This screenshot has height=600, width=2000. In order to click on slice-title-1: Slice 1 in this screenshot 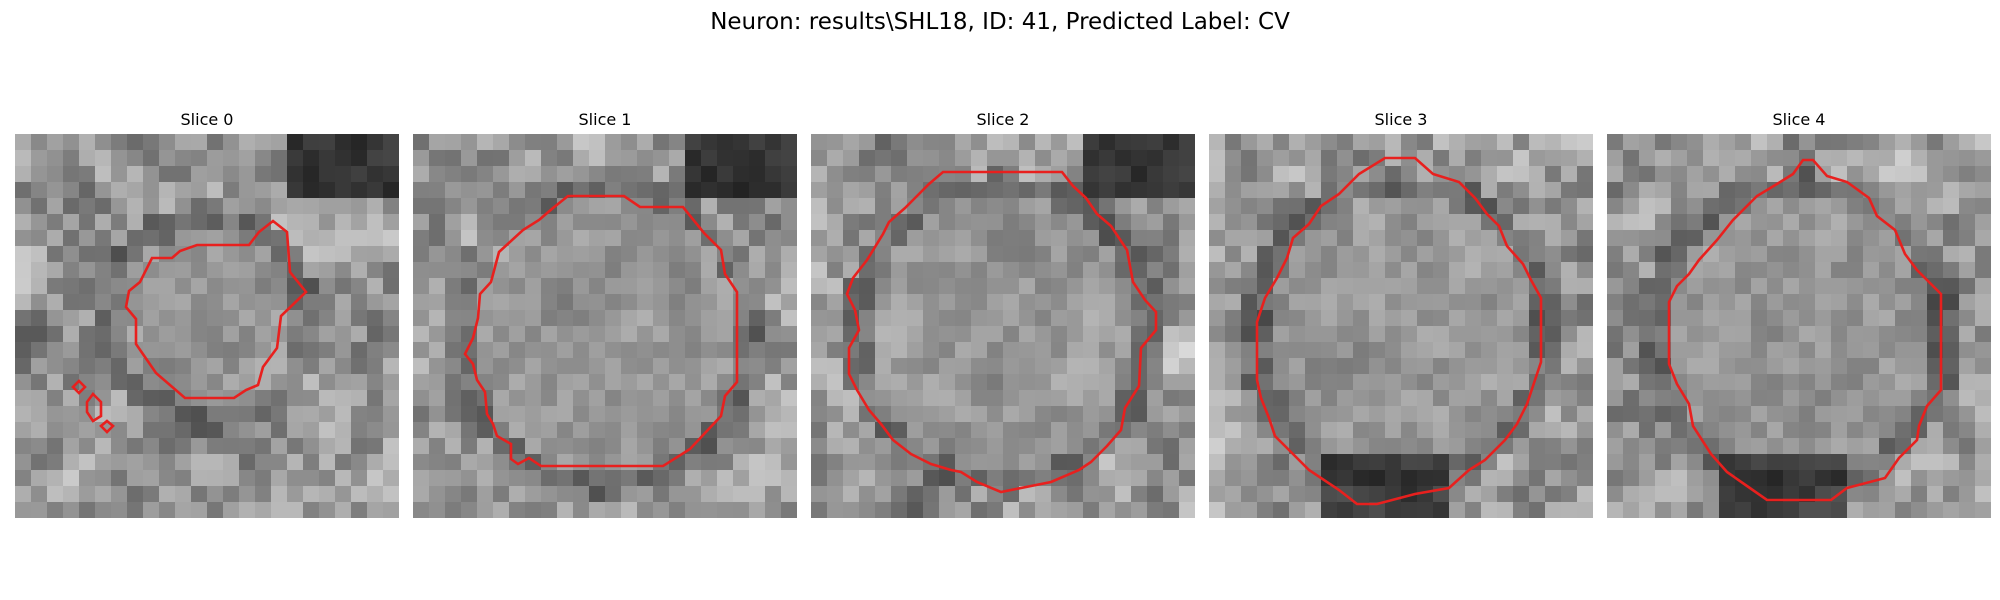, I will do `click(605, 119)`.